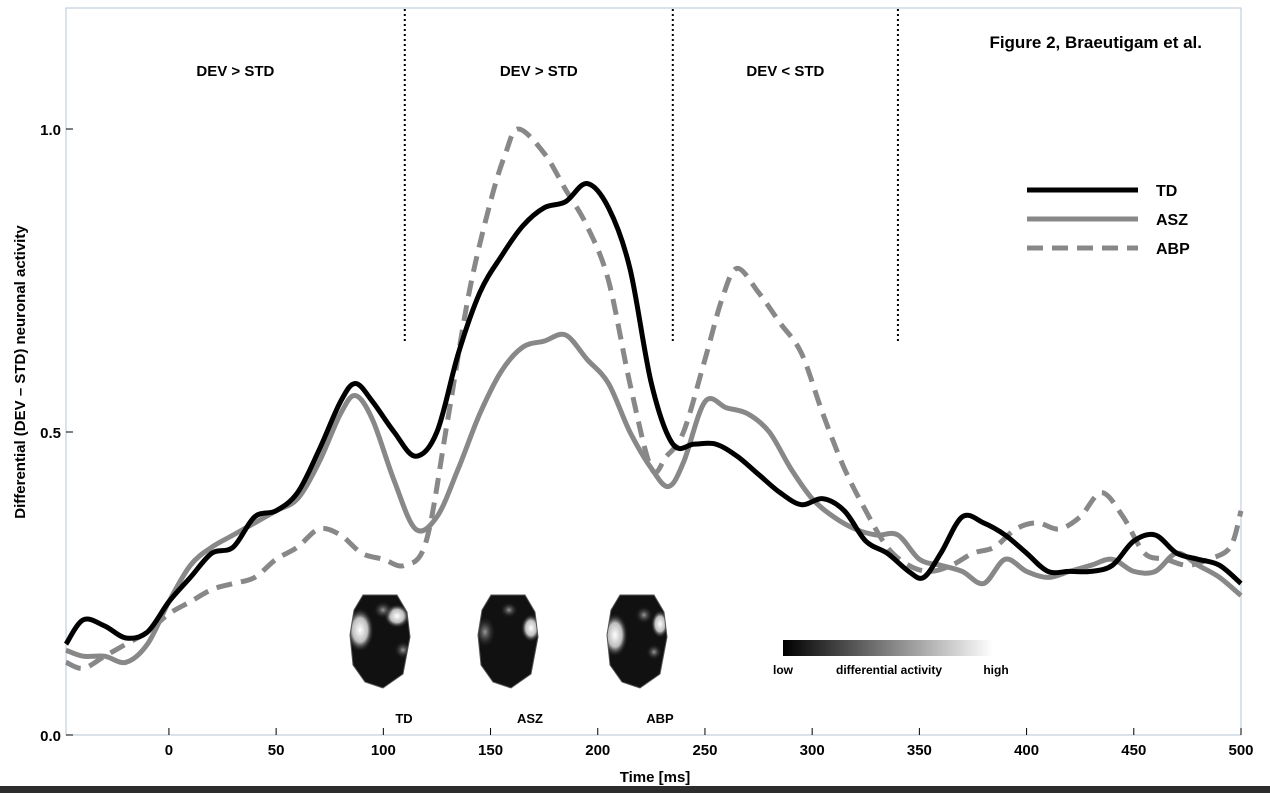  I want to click on colorbar-mid-label: differential activity, so click(889, 670).